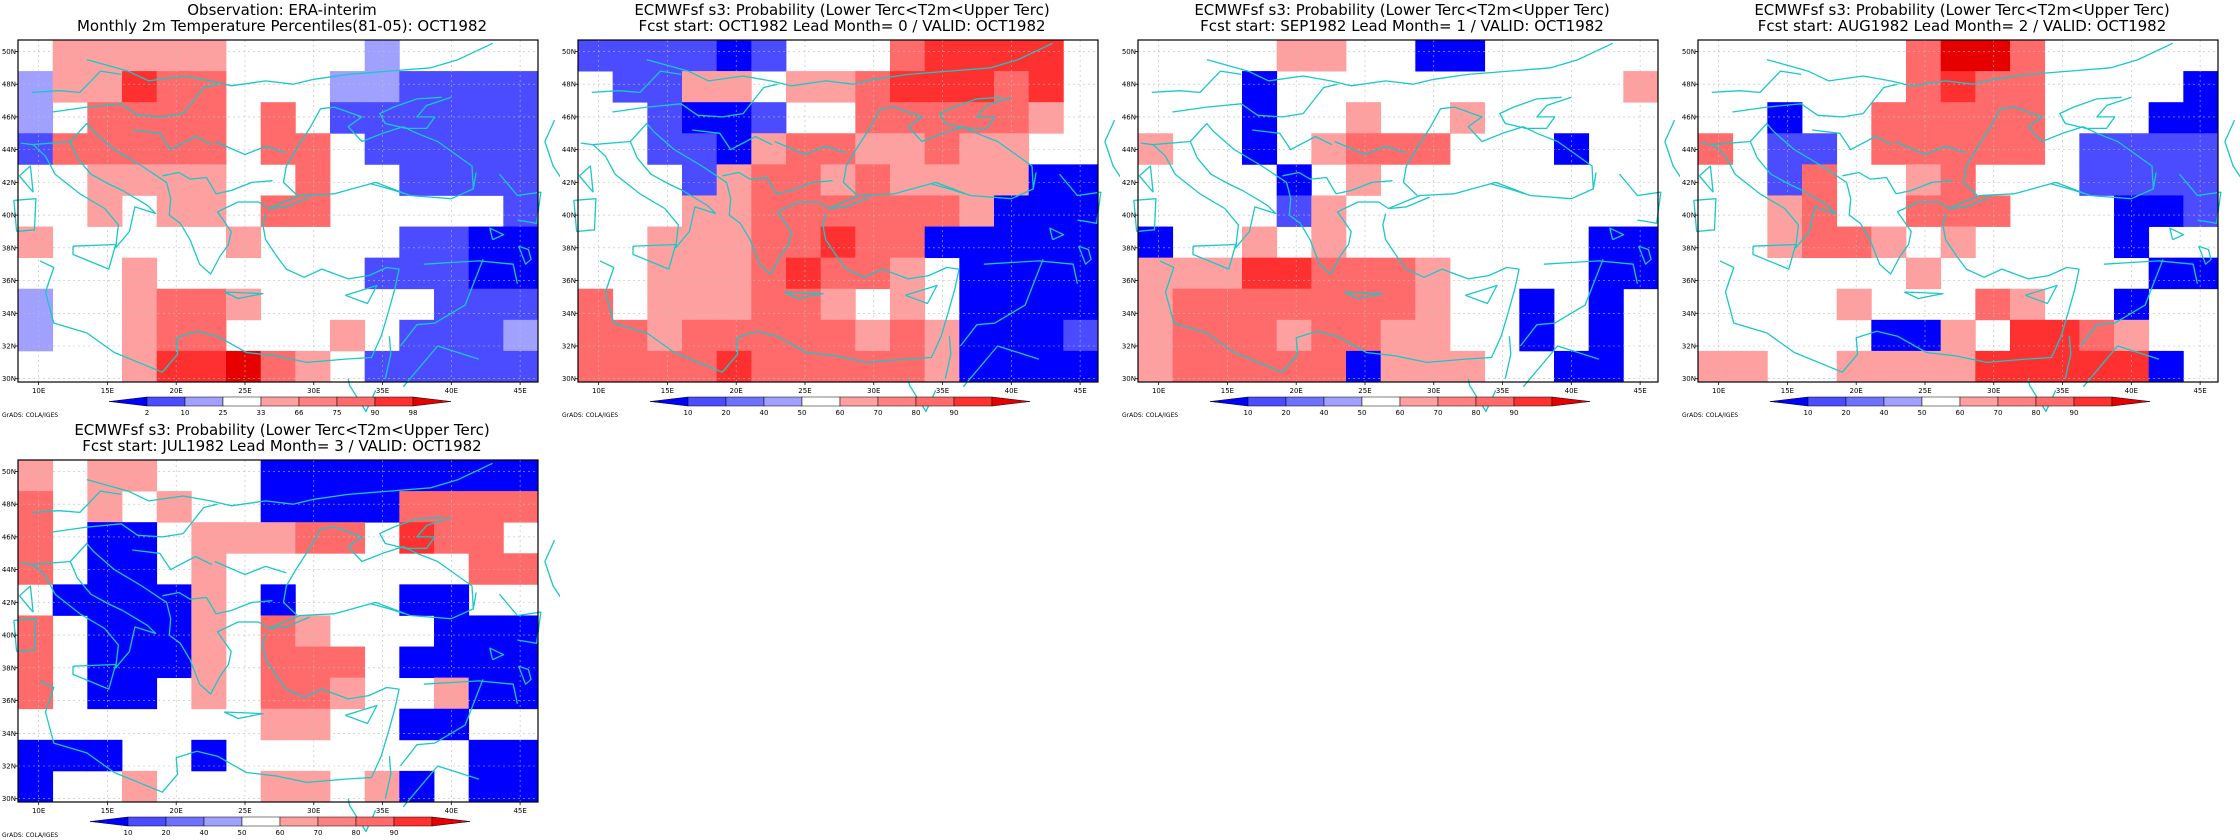 This screenshot has width=2240, height=840. What do you see at coordinates (280, 406) in the screenshot?
I see `colorbar: 2 10 25 33 66 75 90 98` at bounding box center [280, 406].